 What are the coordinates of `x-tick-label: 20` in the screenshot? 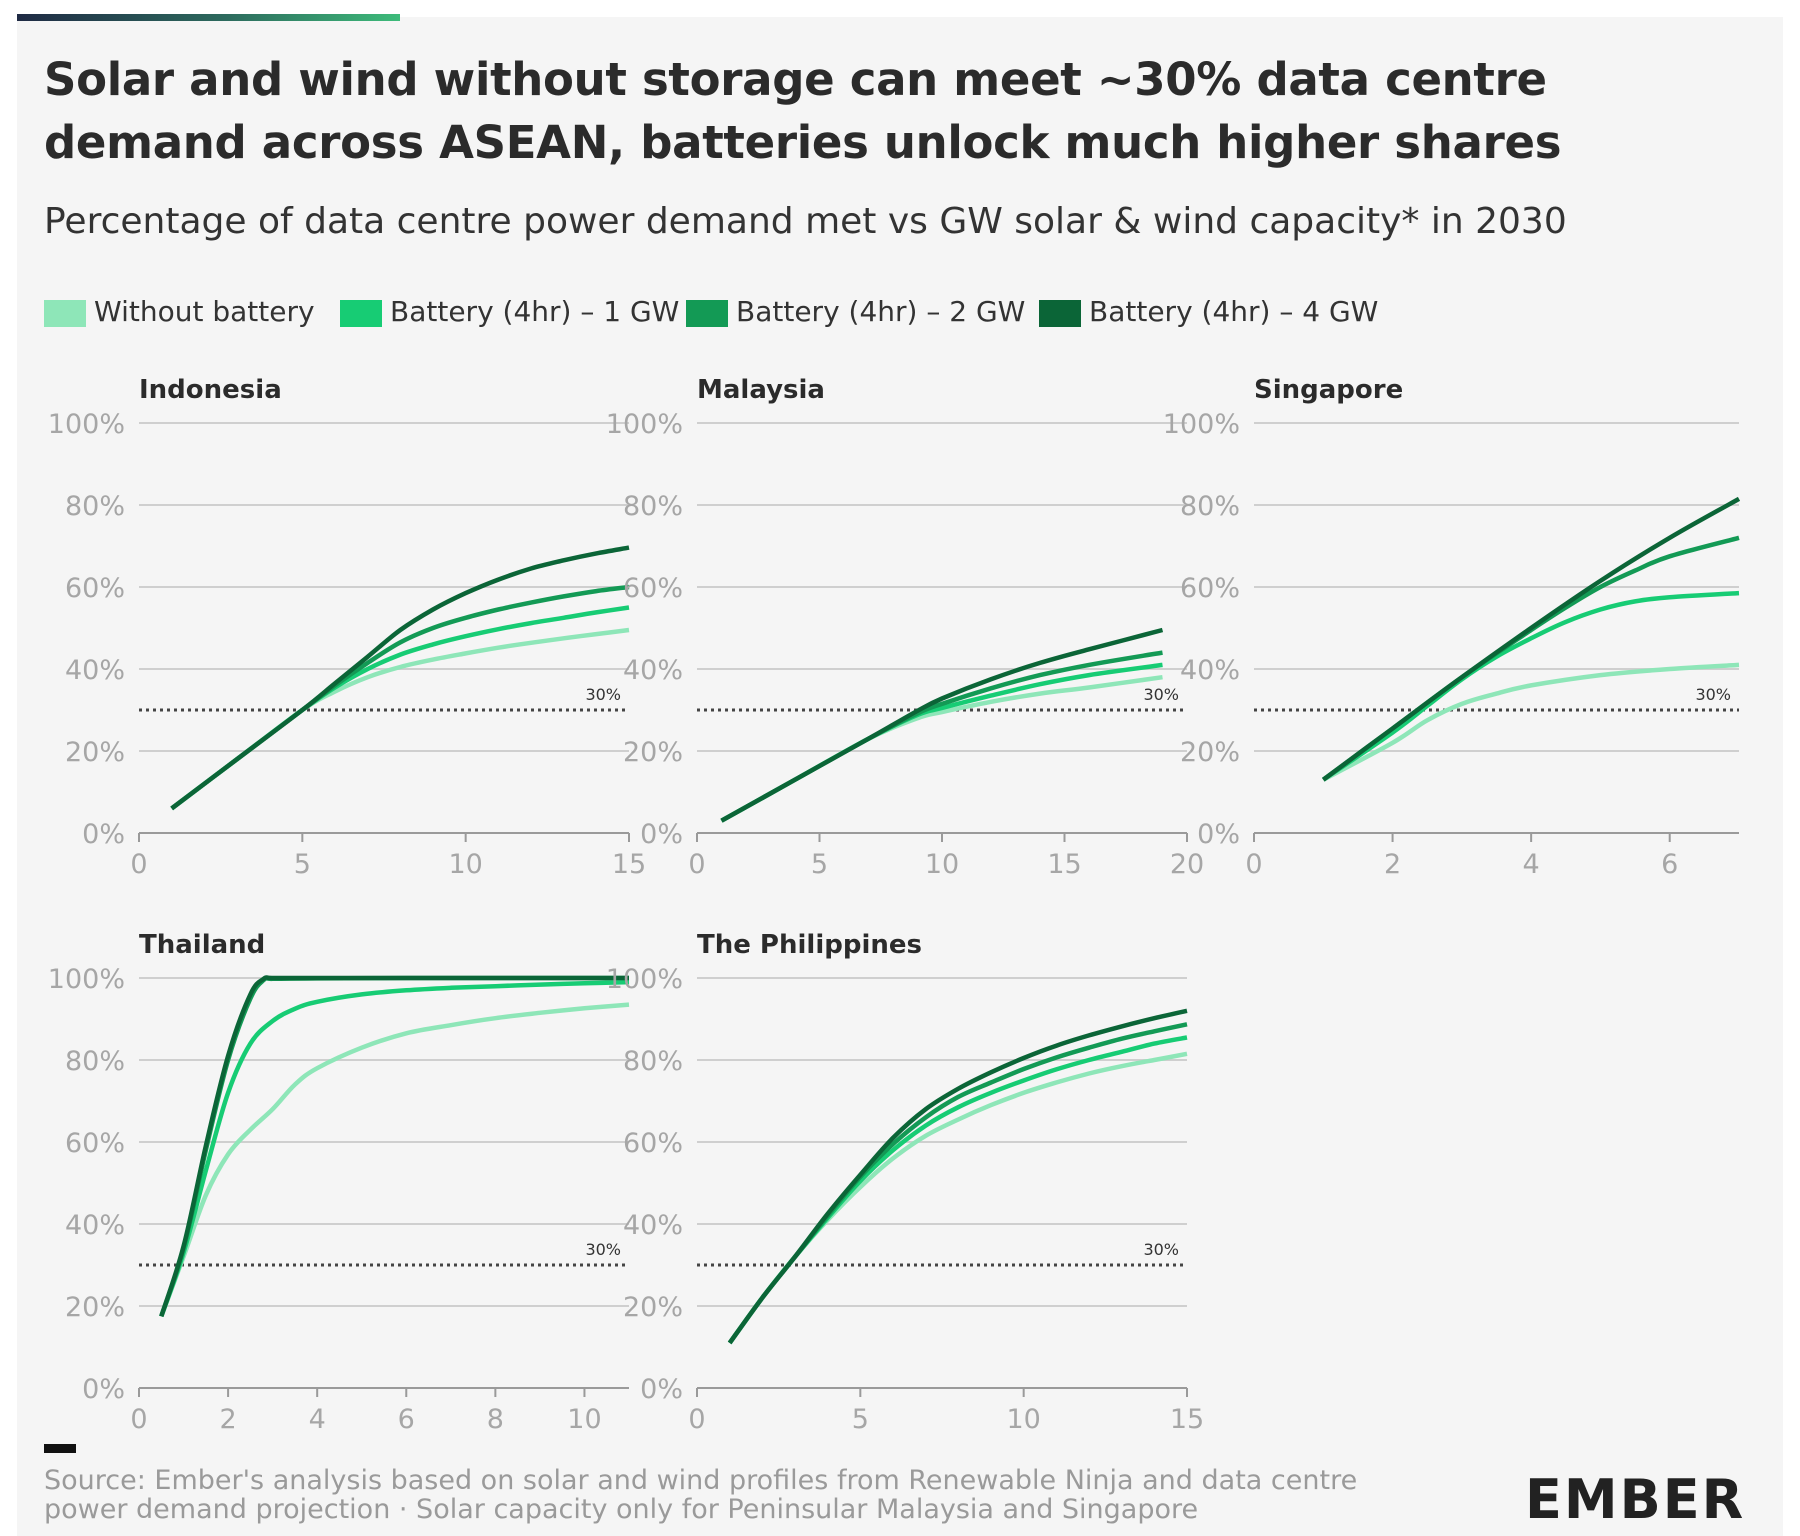 It's located at (1187, 864).